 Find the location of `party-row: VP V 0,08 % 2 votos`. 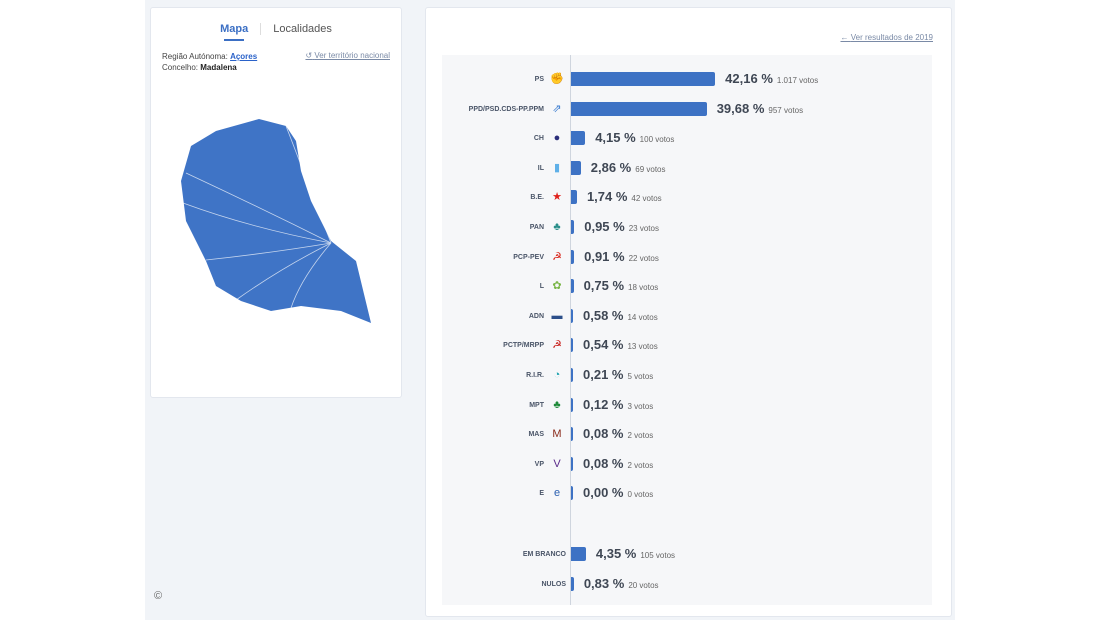

party-row: VP V 0,08 % 2 votos is located at coordinates (687, 464).